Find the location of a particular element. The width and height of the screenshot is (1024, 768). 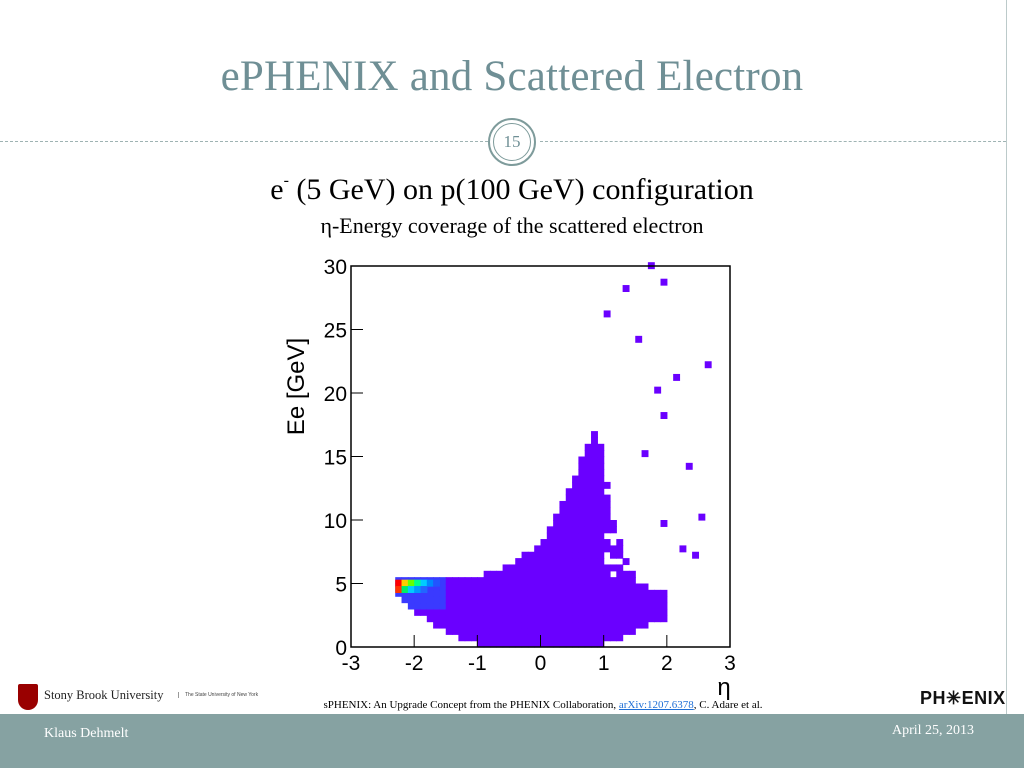

x-axis-label: η is located at coordinates (723, 687).